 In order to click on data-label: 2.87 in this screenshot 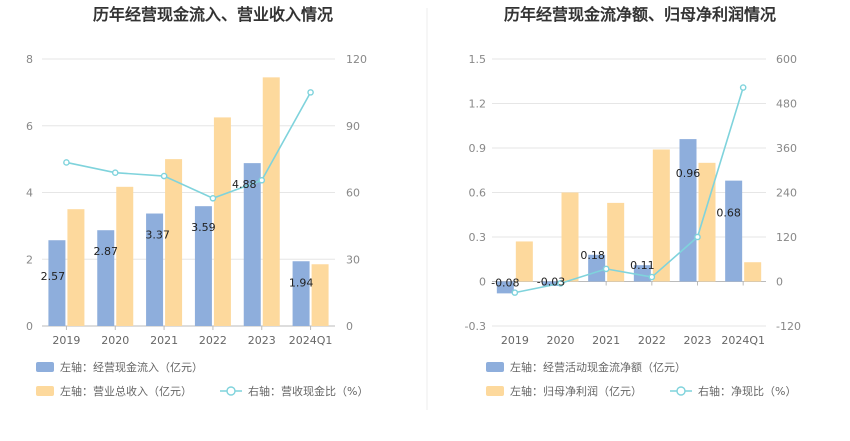, I will do `click(106, 251)`.